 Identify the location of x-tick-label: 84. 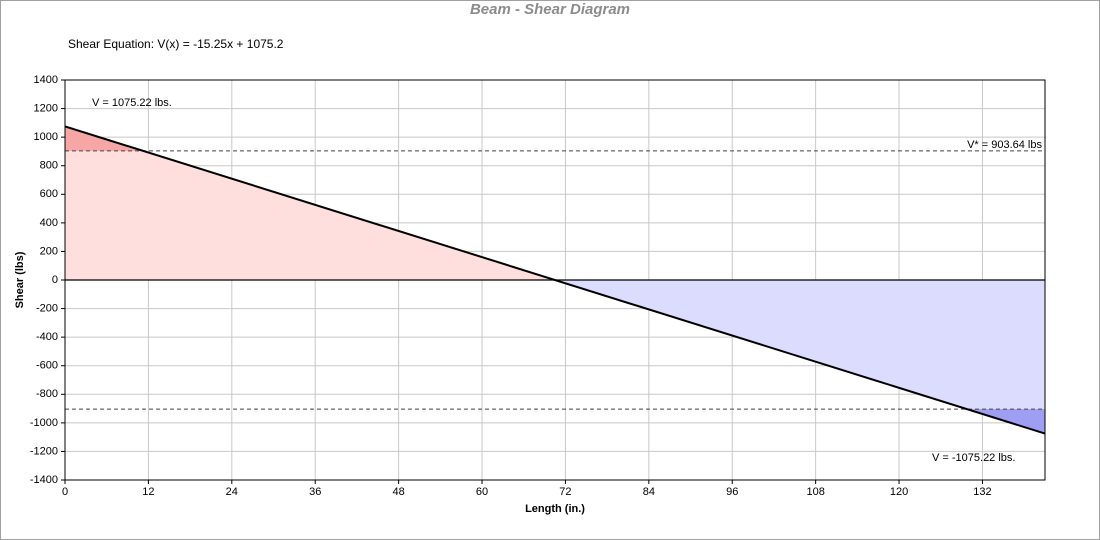
(649, 492).